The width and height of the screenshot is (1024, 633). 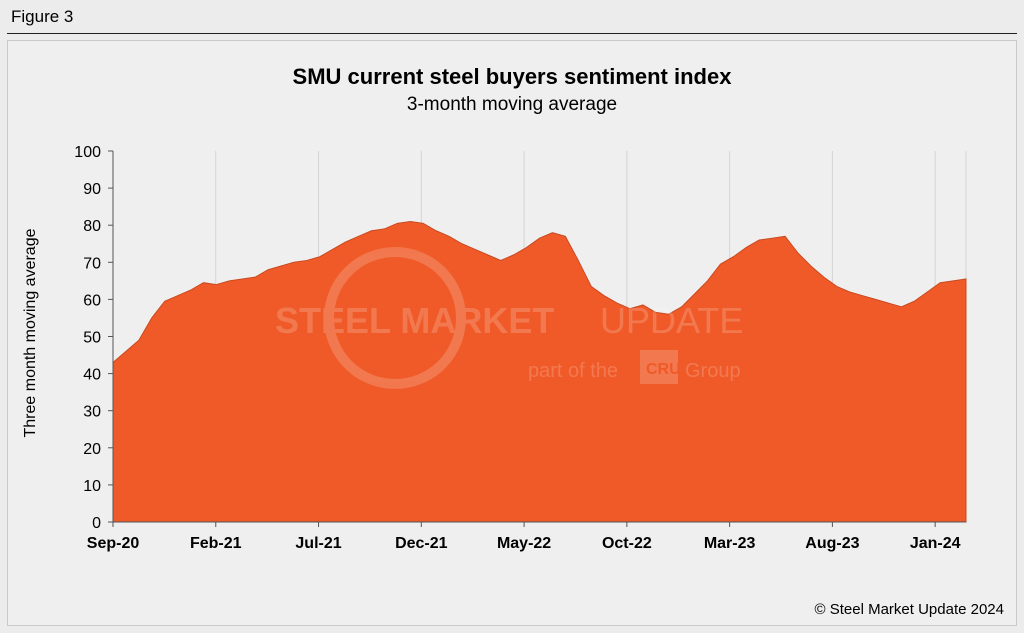 What do you see at coordinates (92, 189) in the screenshot?
I see `y-tick-label: 90` at bounding box center [92, 189].